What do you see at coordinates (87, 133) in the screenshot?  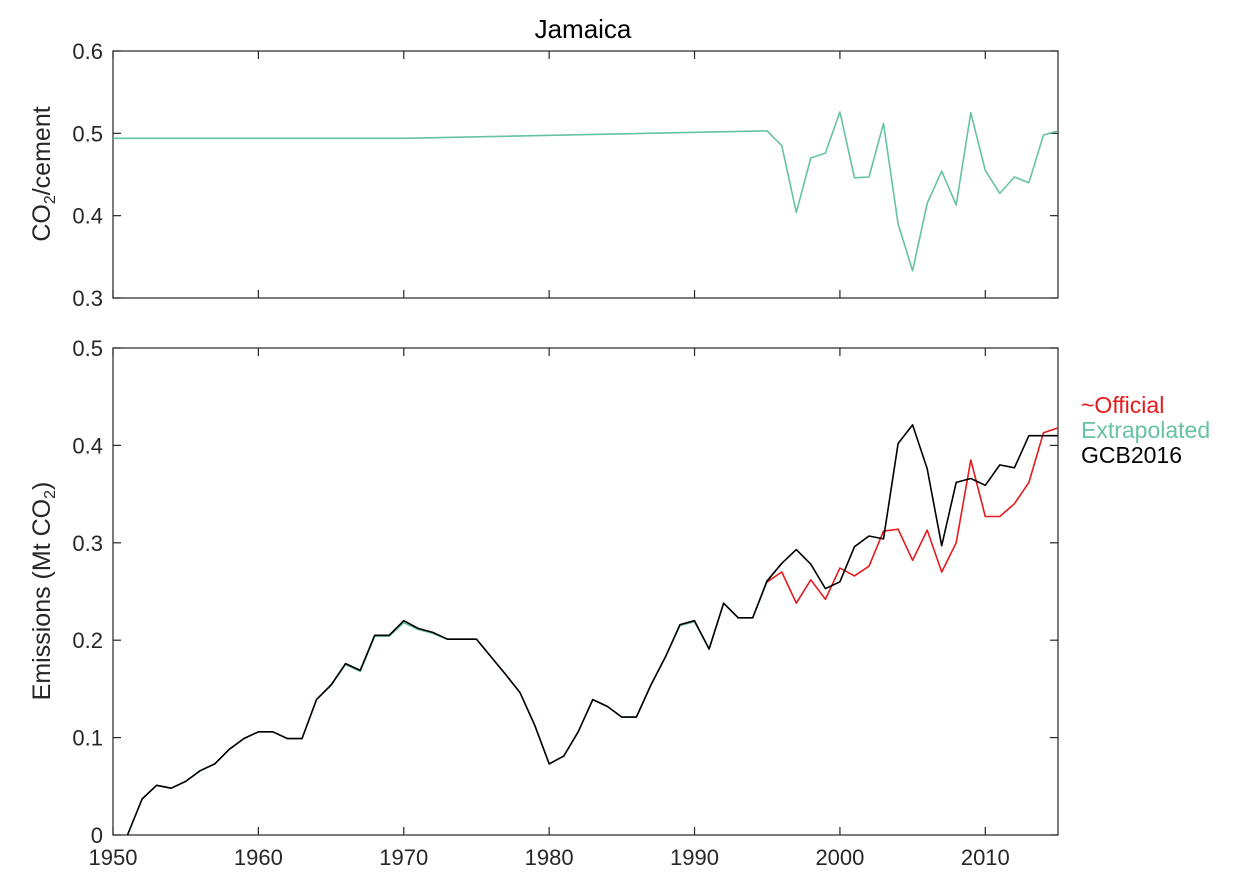 I see `top-y-tick-label: 0.5` at bounding box center [87, 133].